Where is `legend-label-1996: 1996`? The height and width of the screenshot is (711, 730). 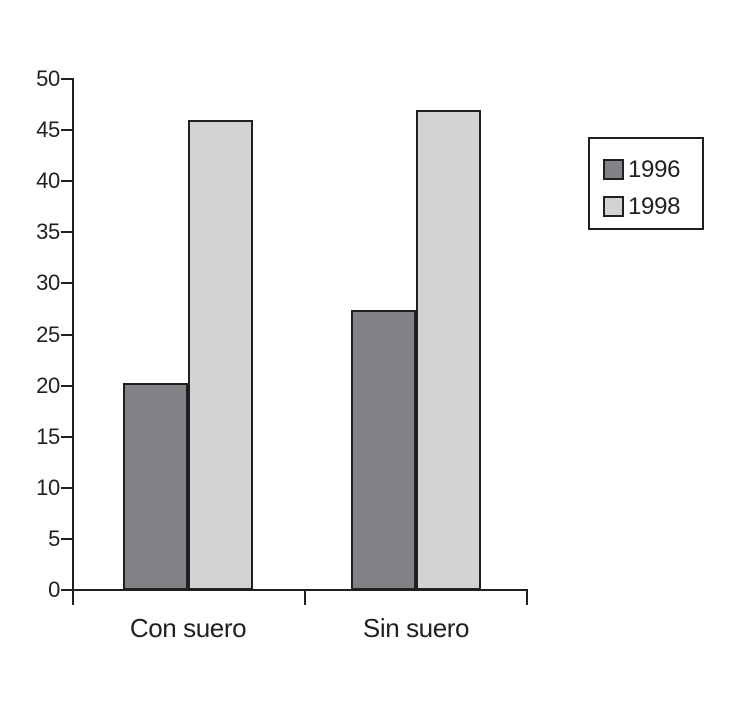
legend-label-1996: 1996 is located at coordinates (654, 169).